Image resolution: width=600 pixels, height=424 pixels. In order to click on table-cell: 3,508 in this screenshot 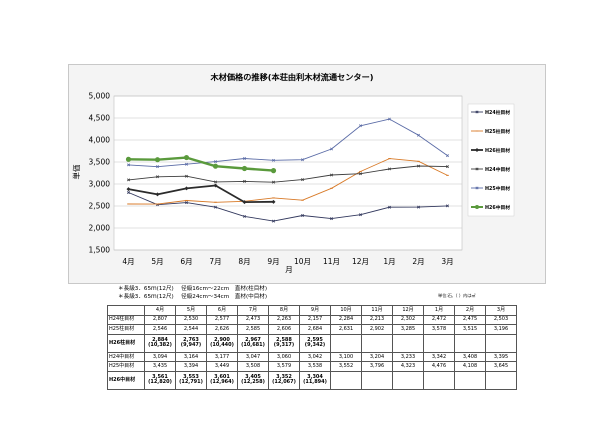, I will do `click(253, 366)`.